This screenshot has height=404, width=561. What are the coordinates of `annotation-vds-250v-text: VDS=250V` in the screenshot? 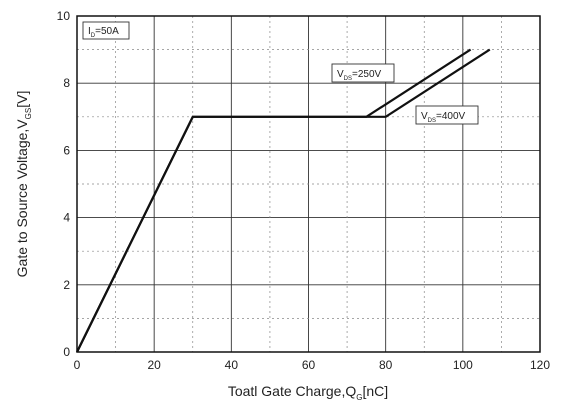 It's located at (359, 75).